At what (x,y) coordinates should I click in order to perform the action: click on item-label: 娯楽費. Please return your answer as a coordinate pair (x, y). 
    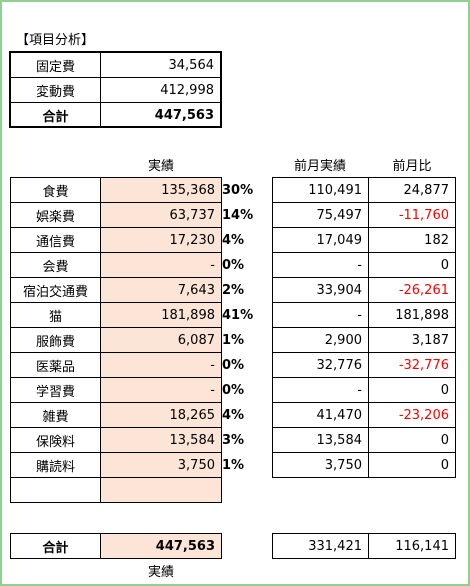
    Looking at the image, I should click on (55, 215).